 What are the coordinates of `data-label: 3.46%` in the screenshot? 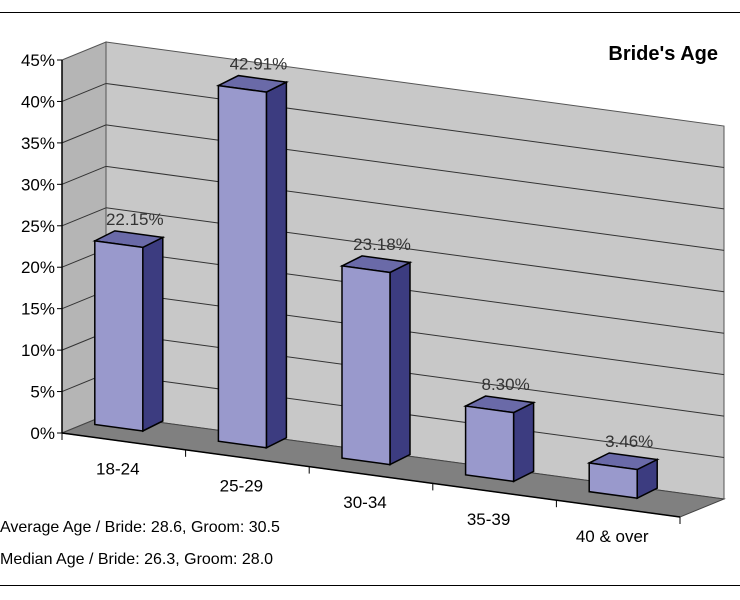 It's located at (629, 441).